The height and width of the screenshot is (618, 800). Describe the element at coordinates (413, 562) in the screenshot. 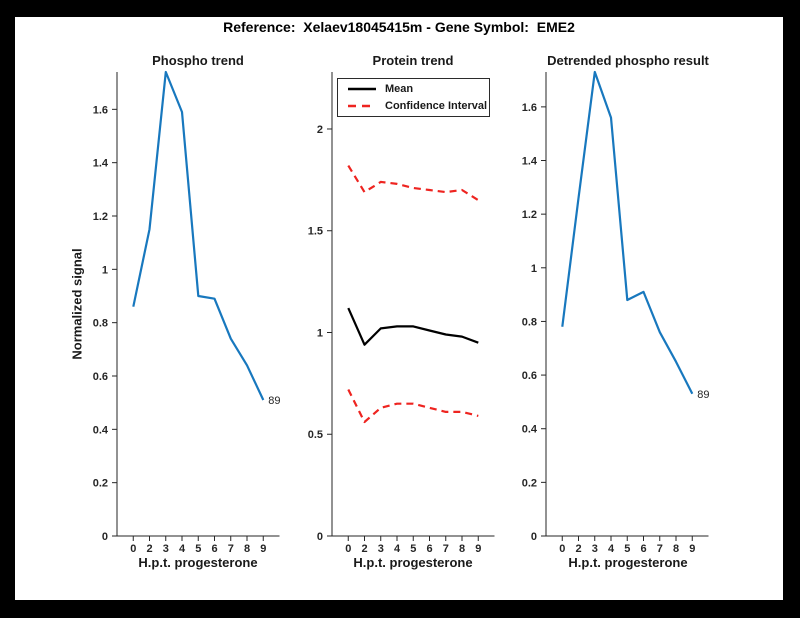

I see `subplot2-xlabel: H.p.t. progesterone` at that location.